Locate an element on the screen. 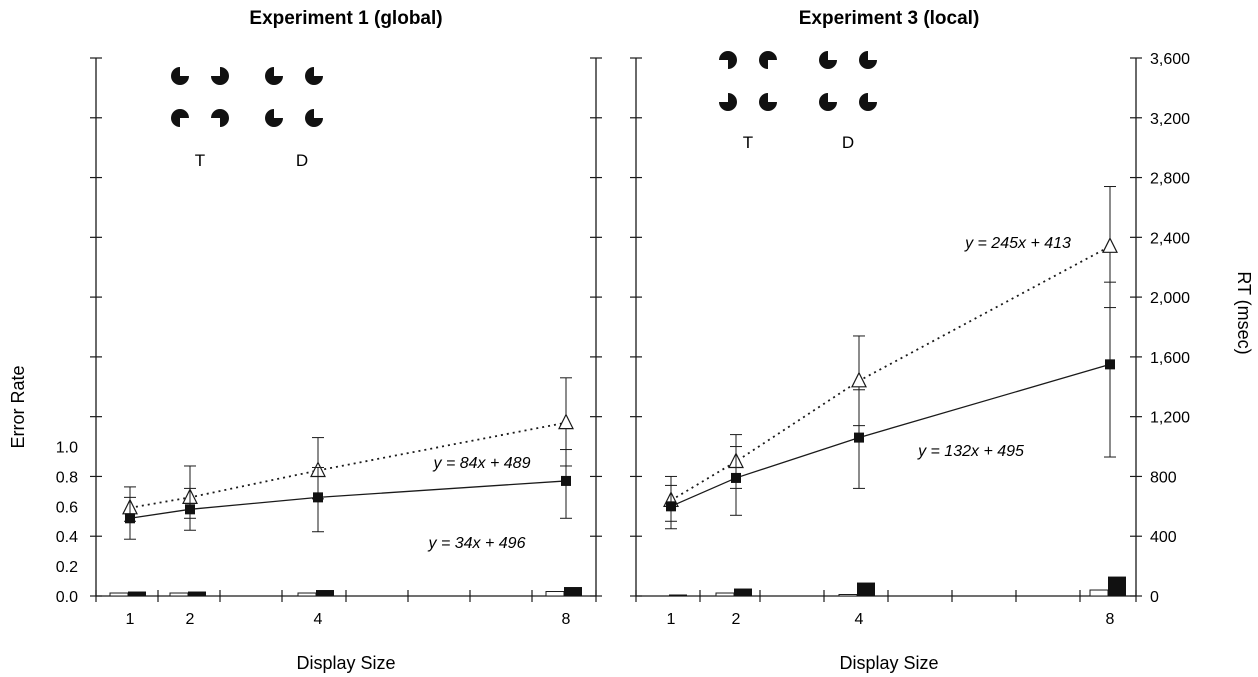  y-tick-label: 1.0 is located at coordinates (67, 448).